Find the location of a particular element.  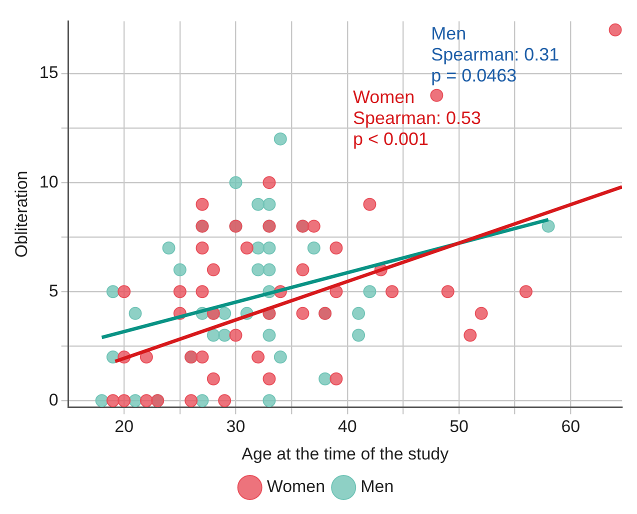

y-tick-label: 15 is located at coordinates (48, 72).